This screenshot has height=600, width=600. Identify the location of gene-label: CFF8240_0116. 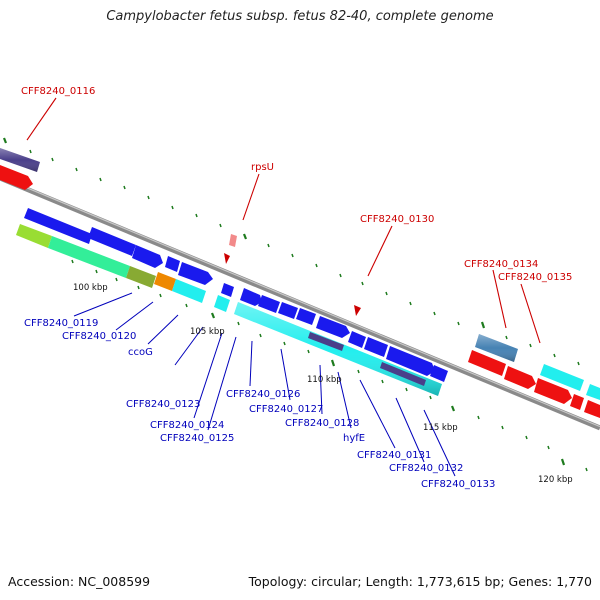
(58, 91).